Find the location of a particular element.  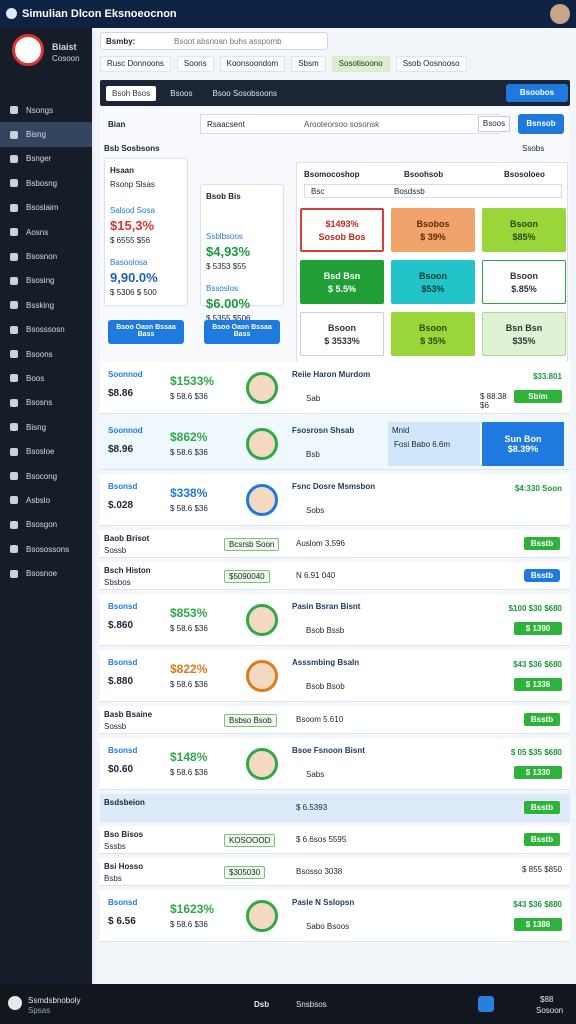

panel-button2: Bsnsob is located at coordinates (541, 124).